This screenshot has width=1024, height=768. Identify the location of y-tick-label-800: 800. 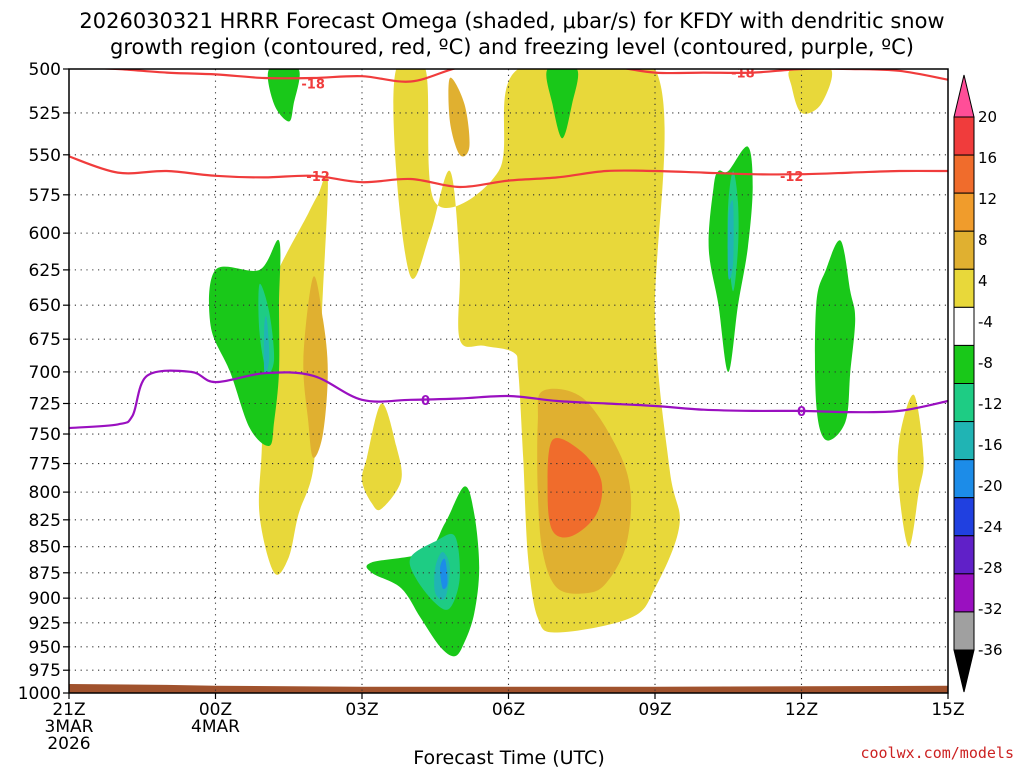
(45, 493).